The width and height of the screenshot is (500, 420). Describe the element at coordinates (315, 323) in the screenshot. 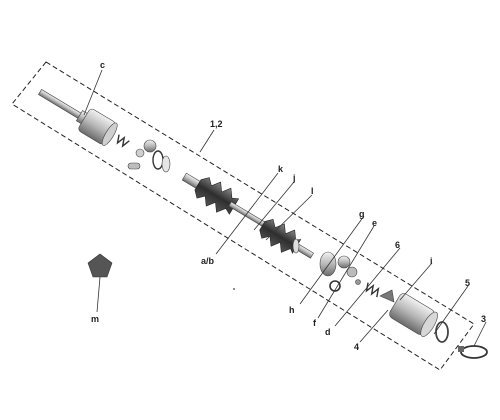

I see `callout-f: f` at that location.